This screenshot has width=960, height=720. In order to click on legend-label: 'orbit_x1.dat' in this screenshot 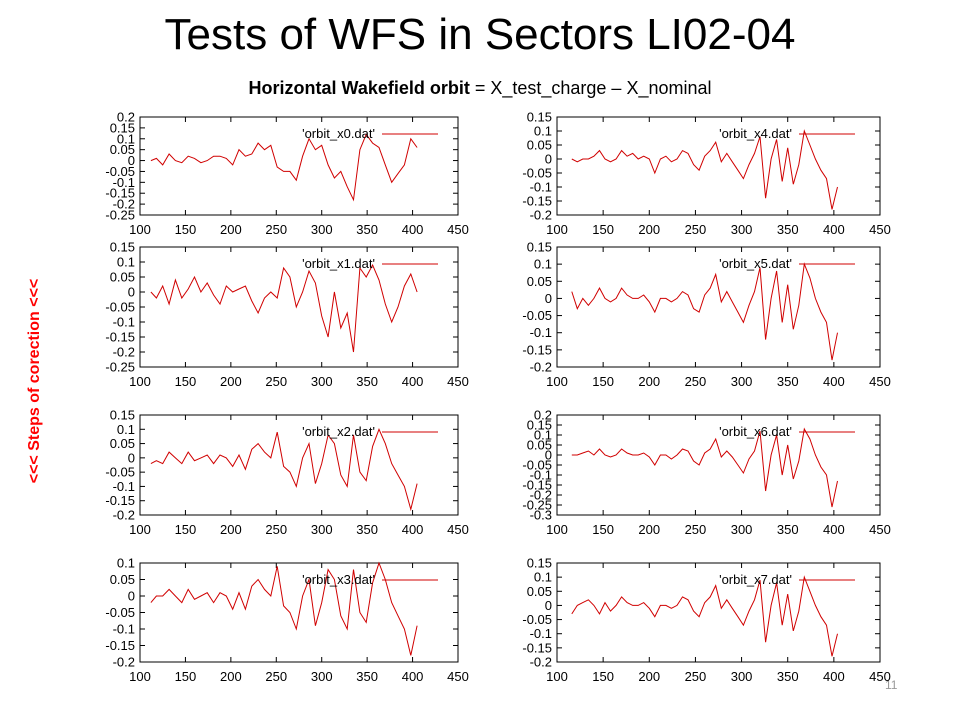, I will do `click(338, 263)`.